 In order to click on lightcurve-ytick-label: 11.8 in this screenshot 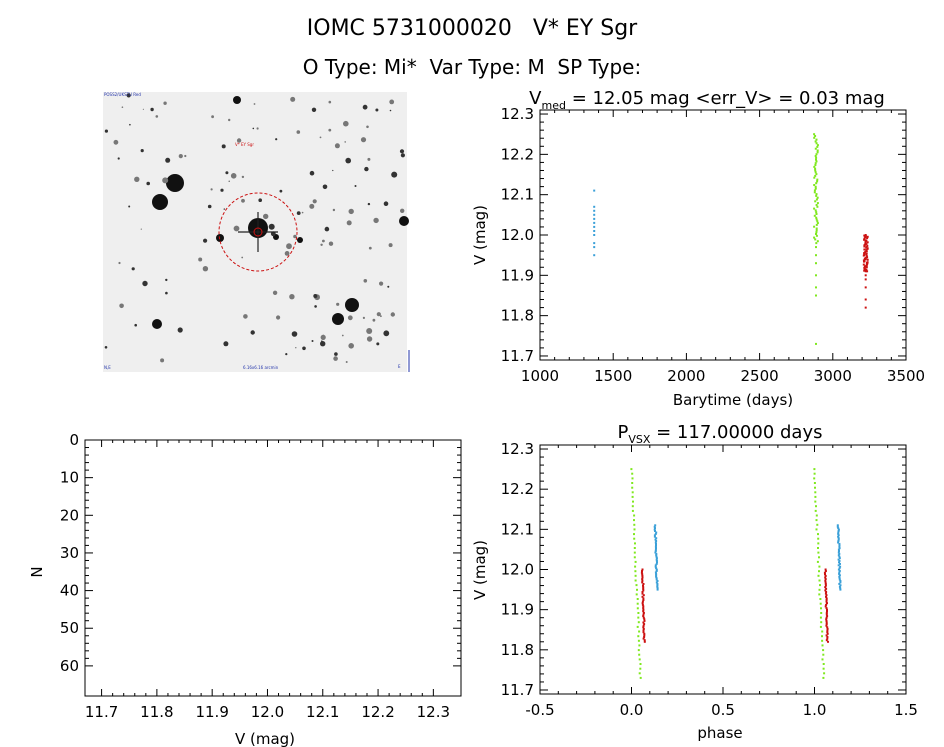, I will do `click(517, 316)`.